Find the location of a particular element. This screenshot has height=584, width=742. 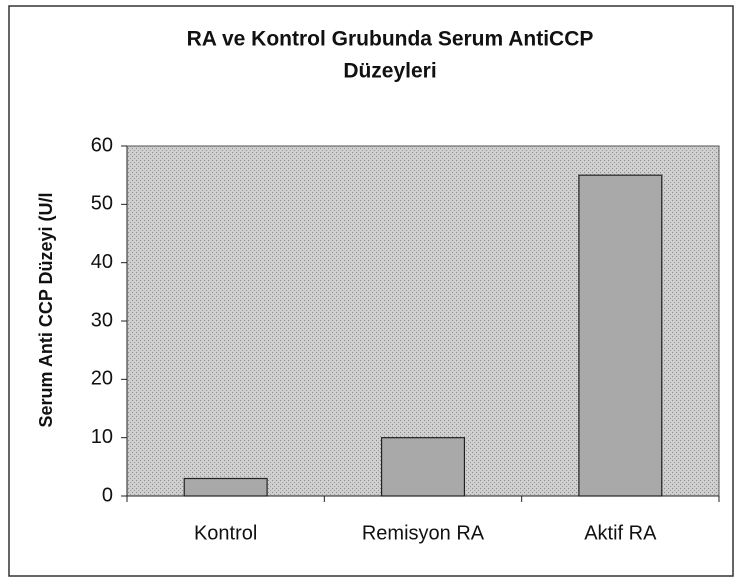

y-tick-label: 0 is located at coordinates (107, 495).